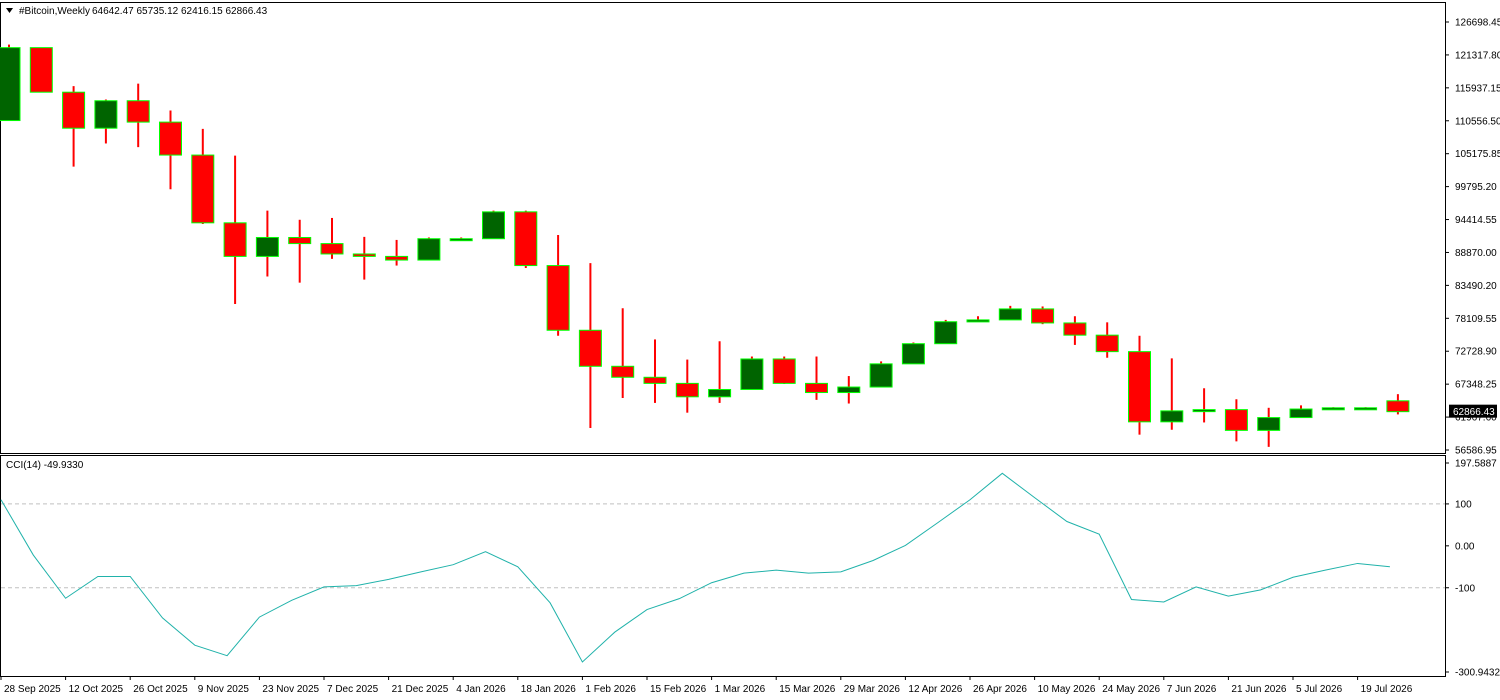 This screenshot has height=700, width=1500. I want to click on time-tick-label: 21 Dec 2025, so click(420, 689).